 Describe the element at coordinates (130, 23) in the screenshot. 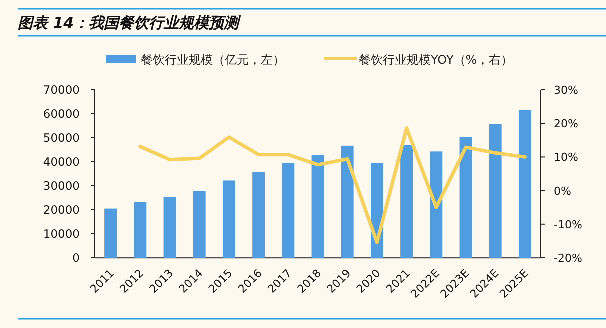

I see `chart-title: 图表 14：我国餐饮行业规模预测` at that location.